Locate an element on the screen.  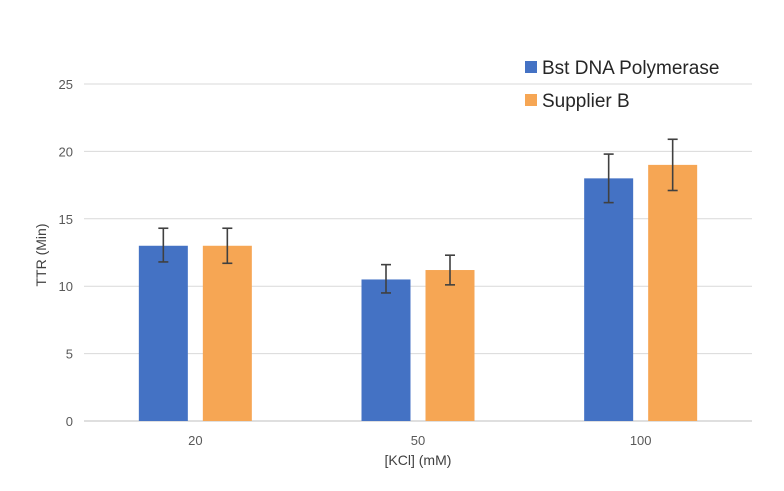
y-tick-label-25: 25 is located at coordinates (66, 84).